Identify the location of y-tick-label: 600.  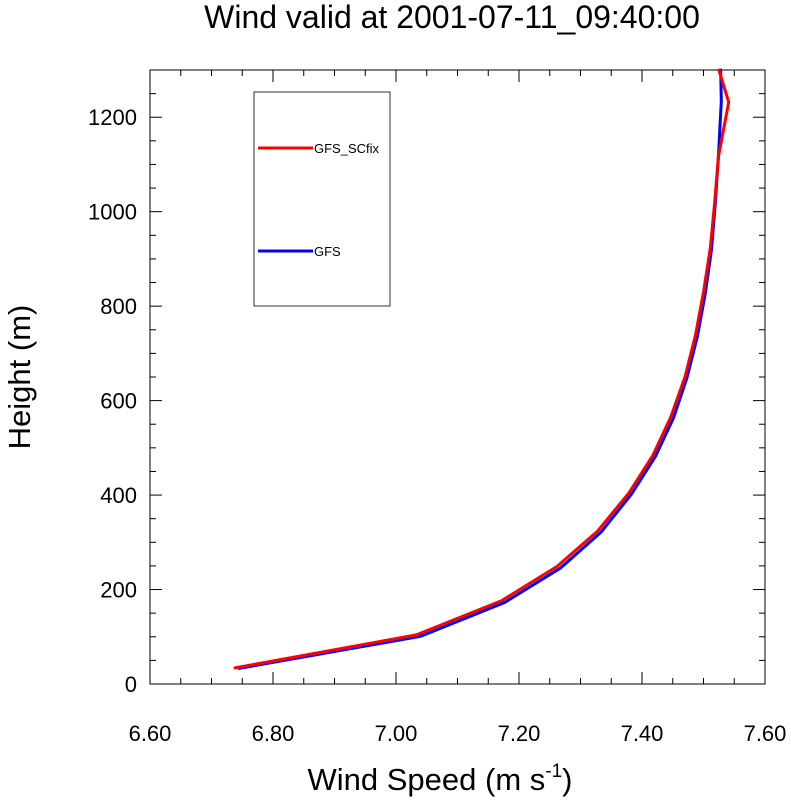
(118, 401).